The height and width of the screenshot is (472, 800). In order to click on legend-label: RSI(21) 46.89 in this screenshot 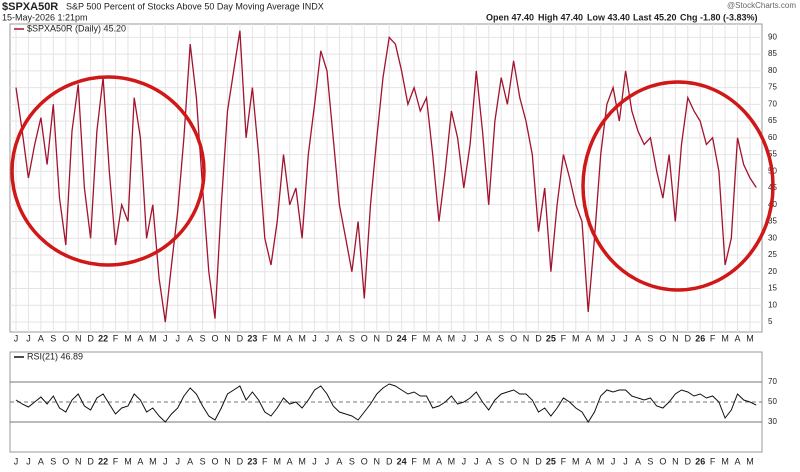, I will do `click(55, 356)`.